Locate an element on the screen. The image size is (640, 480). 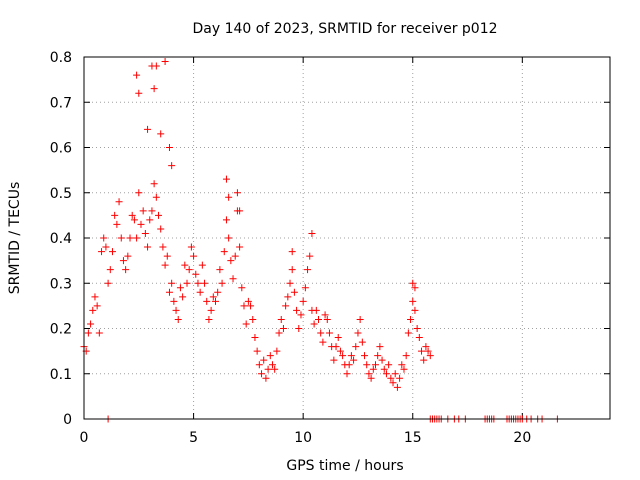
y-tick-label: 0.3 is located at coordinates (61, 284).